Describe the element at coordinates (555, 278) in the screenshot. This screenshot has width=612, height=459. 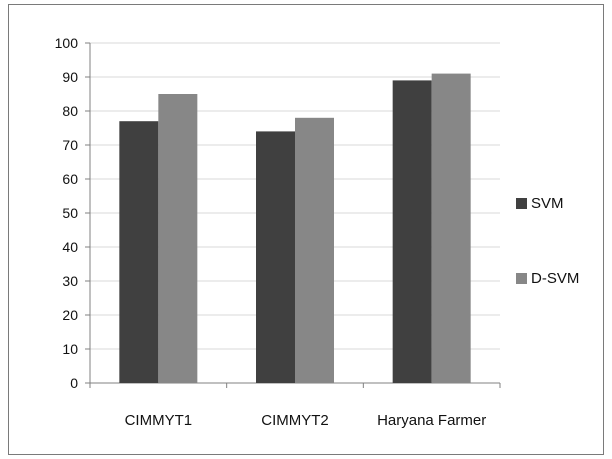
I see `legend-label: D-SVM` at that location.